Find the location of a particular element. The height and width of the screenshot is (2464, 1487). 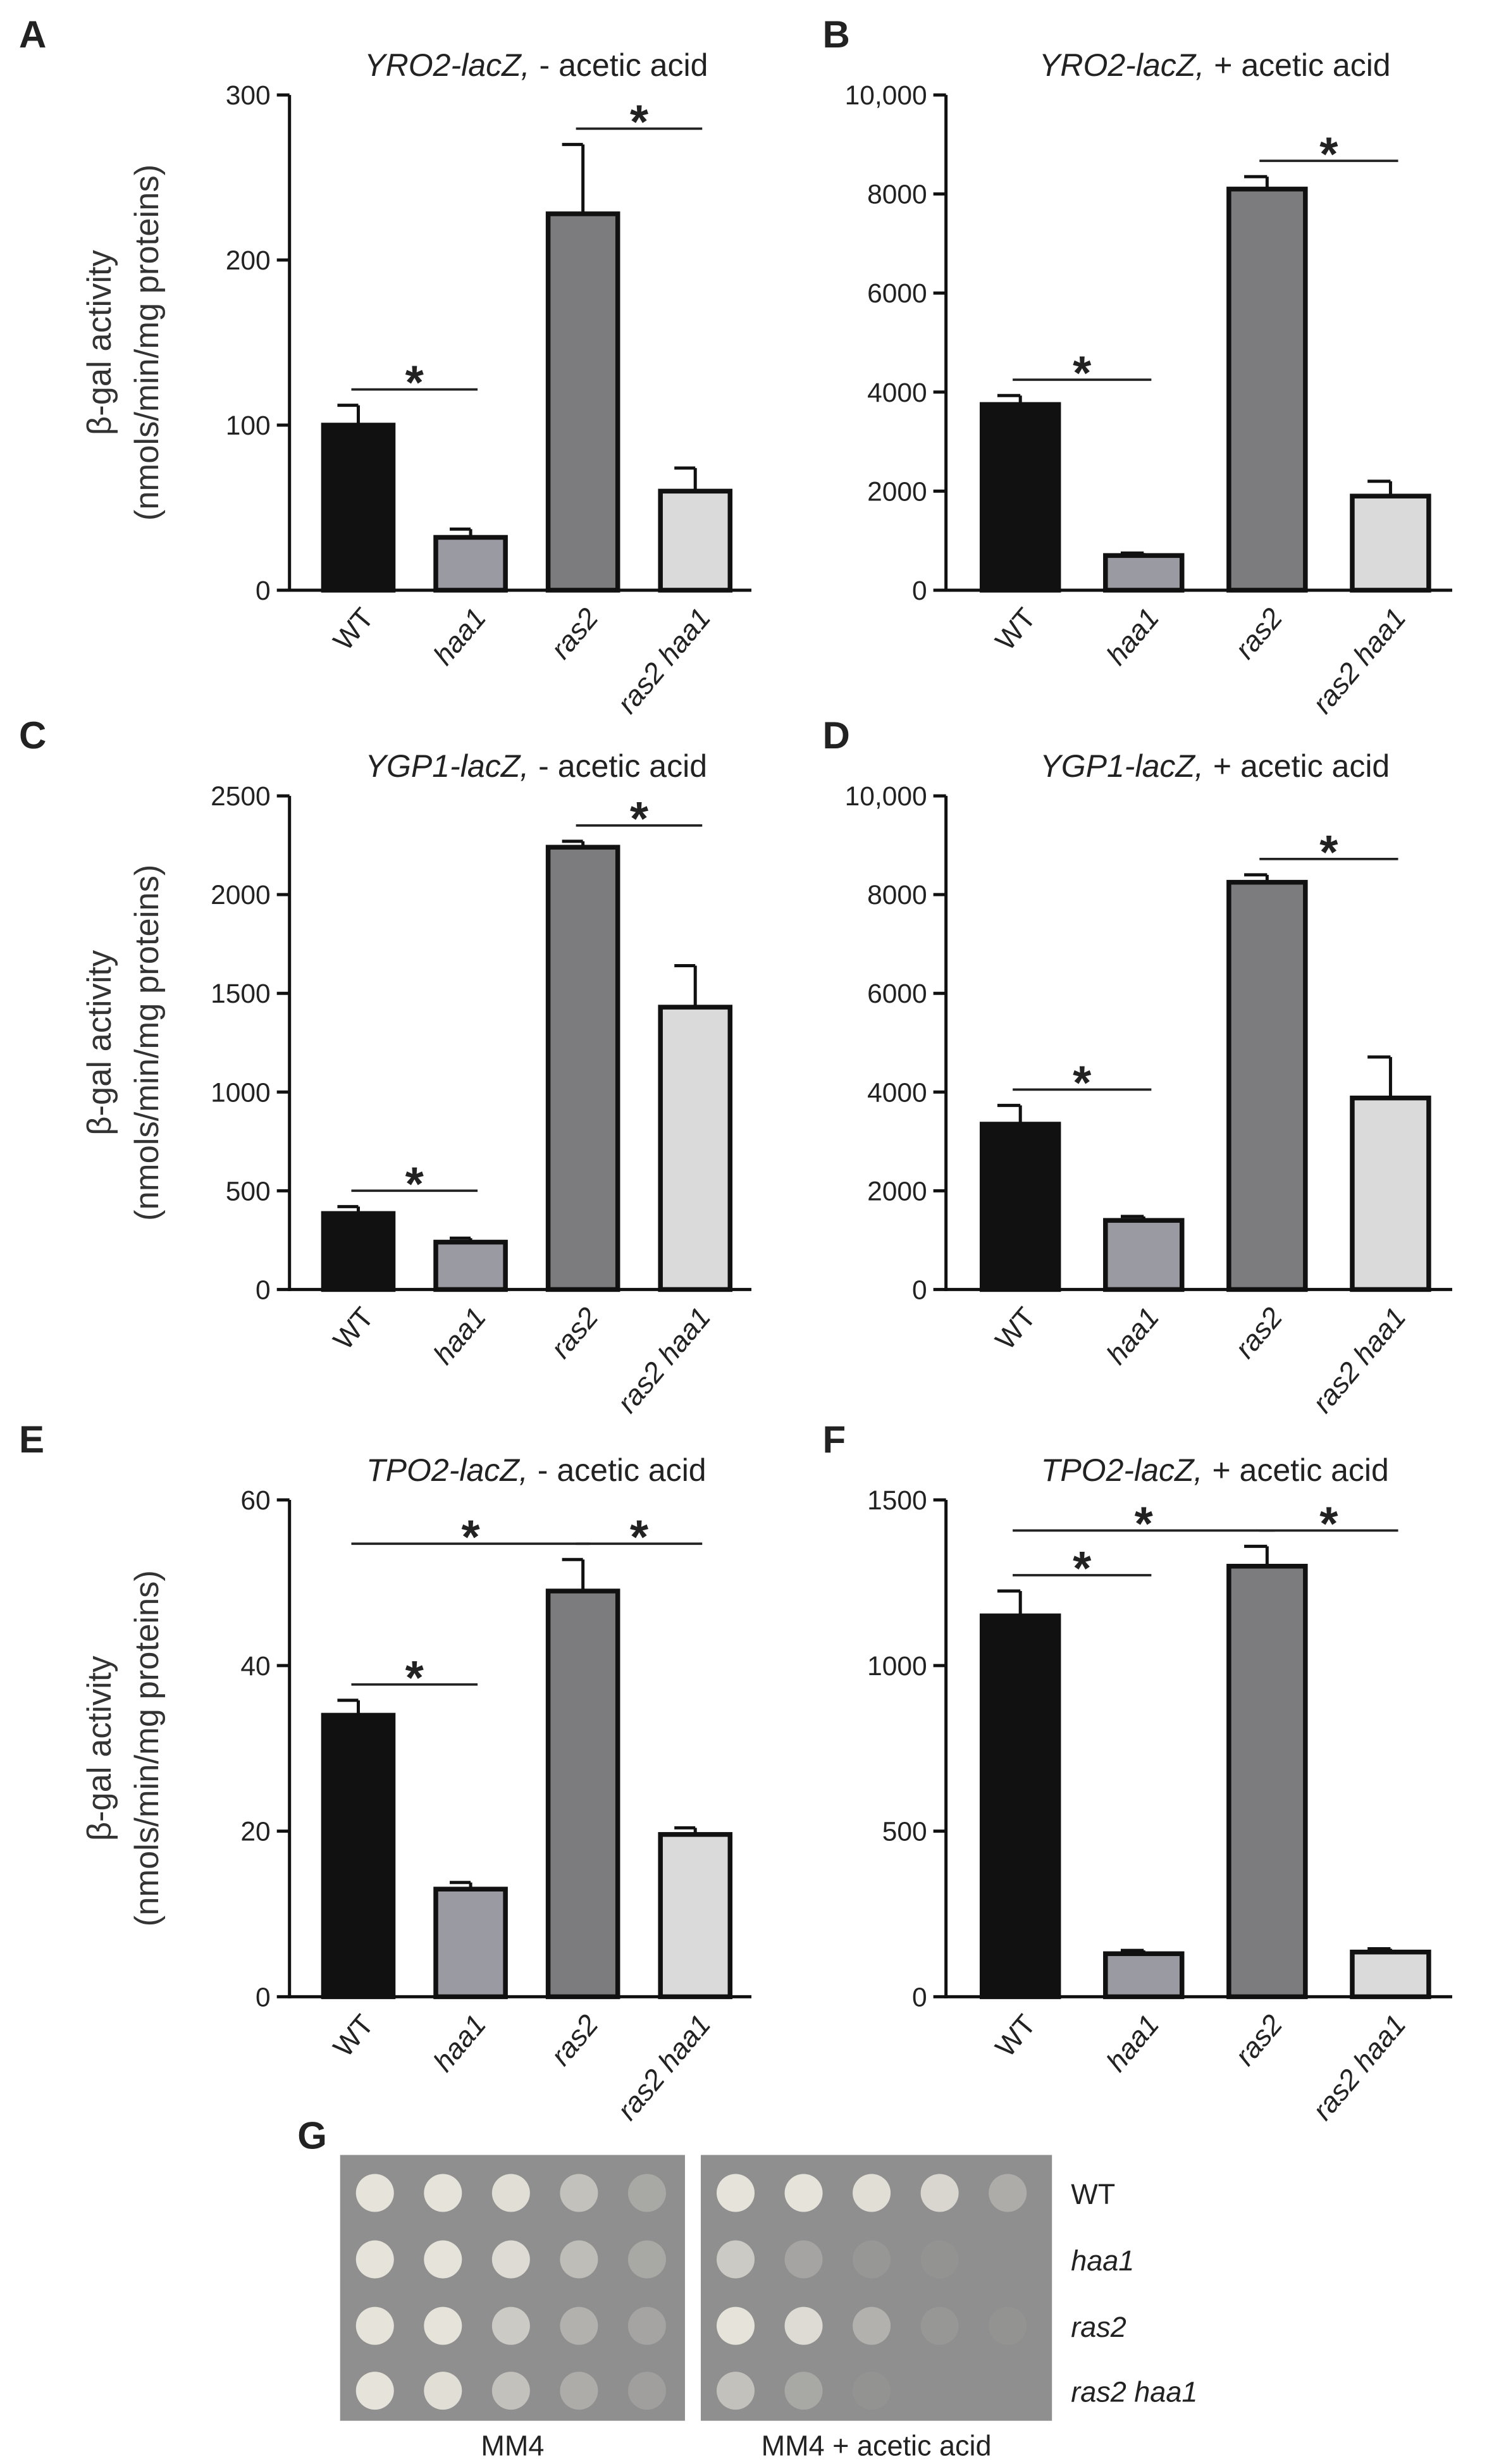

strain-label: WT is located at coordinates (1093, 2194).